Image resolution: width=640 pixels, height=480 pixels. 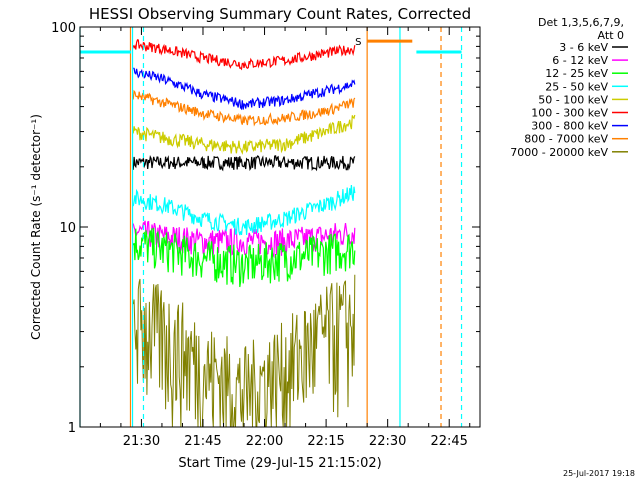 What do you see at coordinates (566, 139) in the screenshot?
I see `legend-label-8: 800 - 7000 keV` at bounding box center [566, 139].